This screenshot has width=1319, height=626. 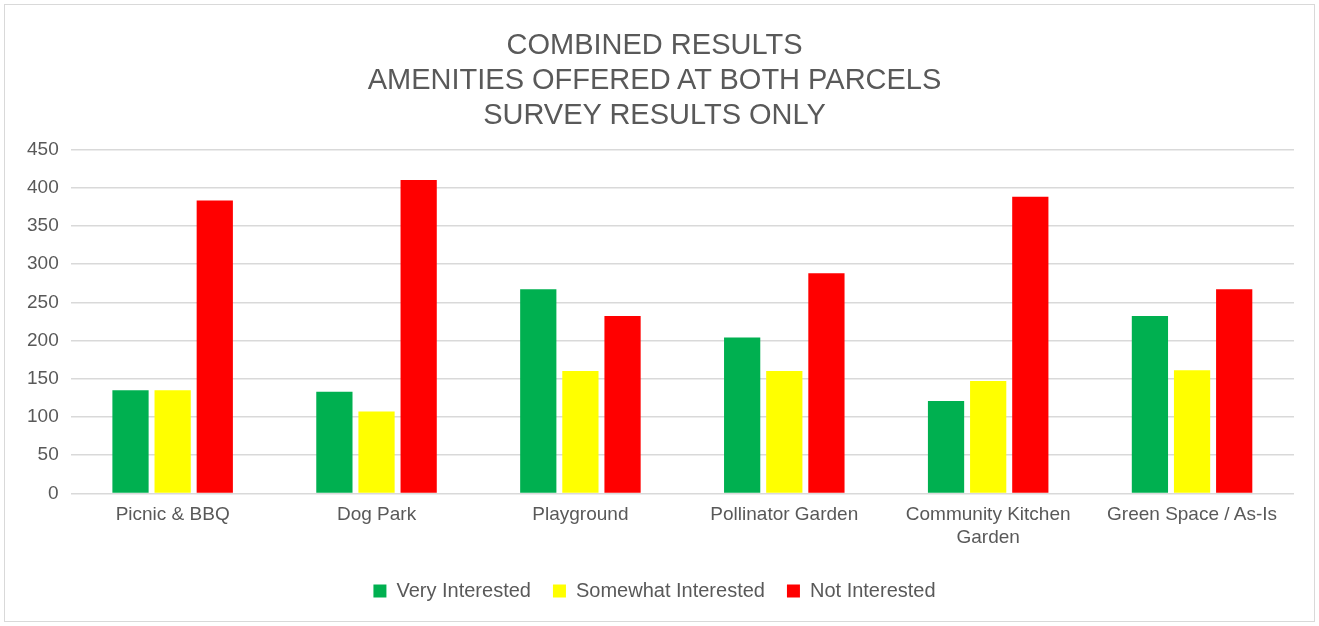 What do you see at coordinates (872, 589) in the screenshot?
I see `legend-label: Not Interested` at bounding box center [872, 589].